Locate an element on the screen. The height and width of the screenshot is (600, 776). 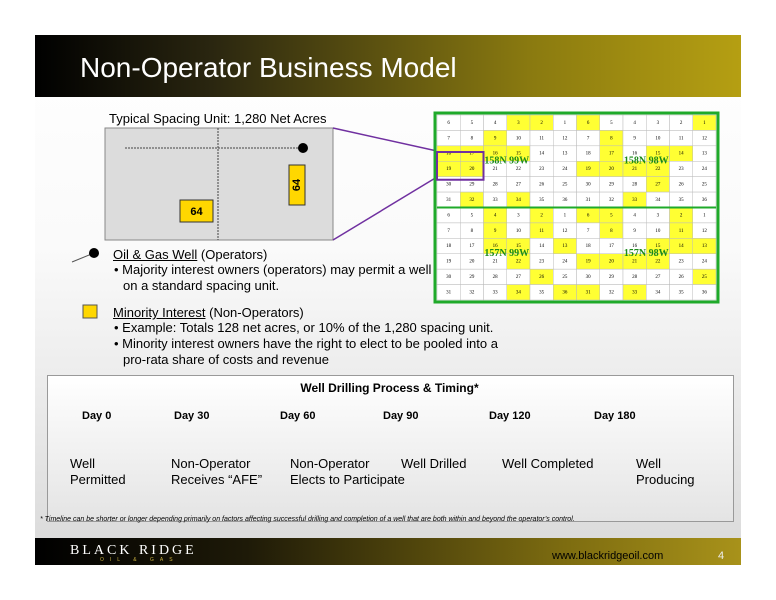
url: www.blackridgeoil.com is located at coordinates (608, 556).